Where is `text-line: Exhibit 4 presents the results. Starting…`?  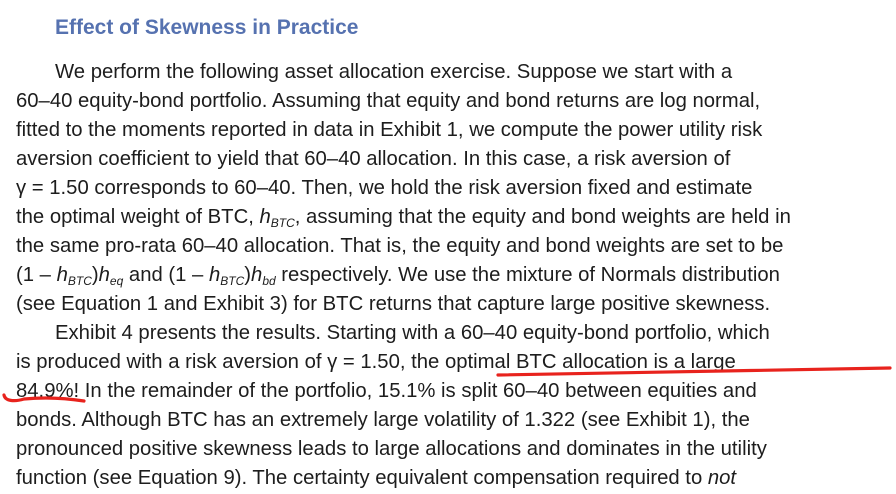 text-line: Exhibit 4 presents the results. Starting… is located at coordinates (412, 333).